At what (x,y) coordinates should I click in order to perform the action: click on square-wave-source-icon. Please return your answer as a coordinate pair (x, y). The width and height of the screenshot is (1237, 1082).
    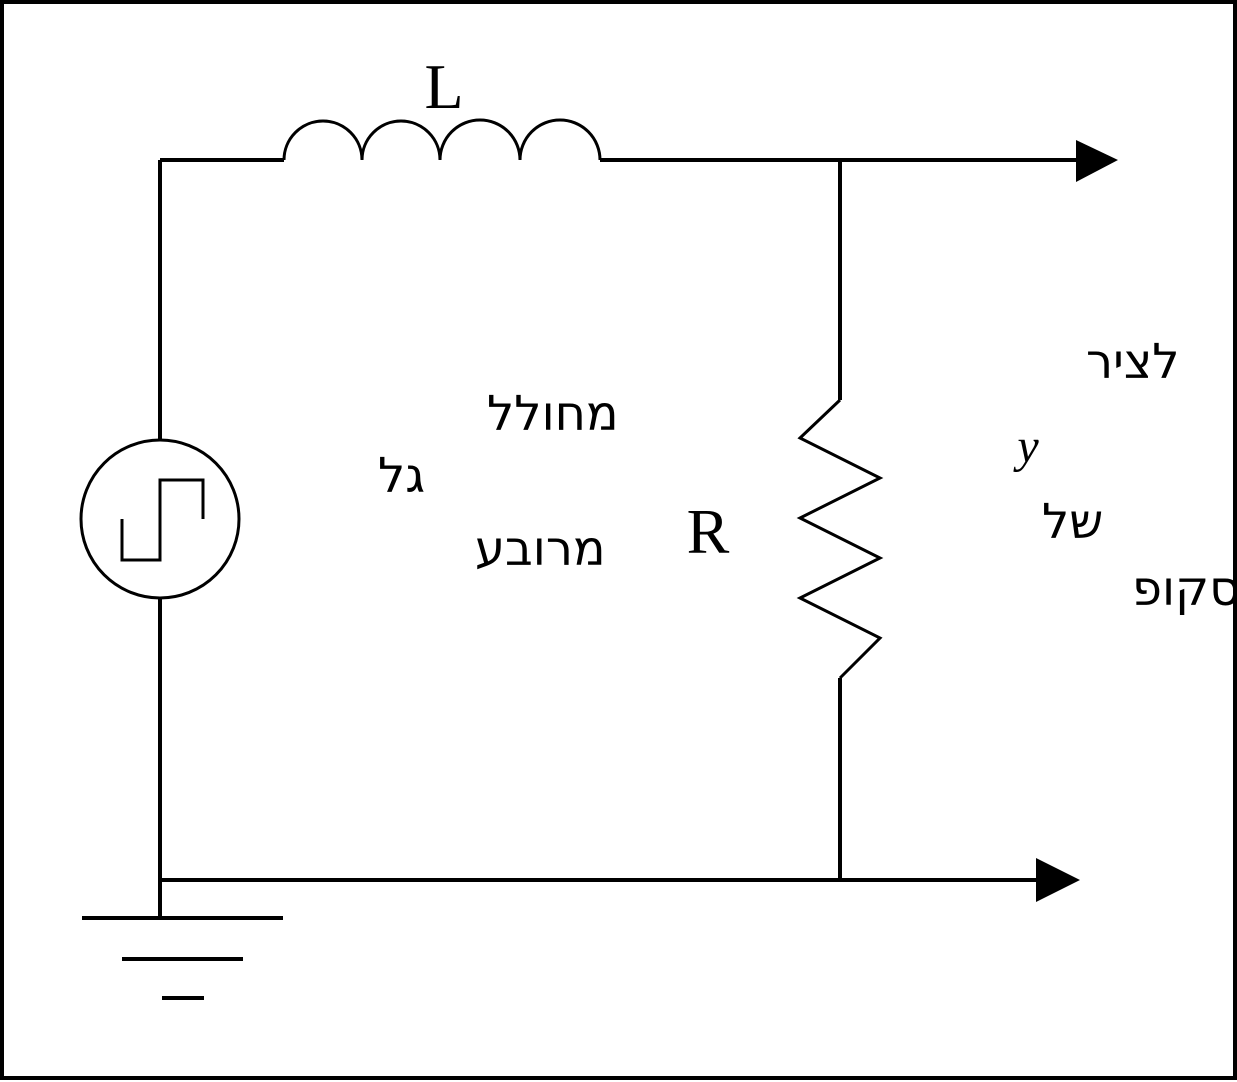
    Looking at the image, I should click on (160, 519).